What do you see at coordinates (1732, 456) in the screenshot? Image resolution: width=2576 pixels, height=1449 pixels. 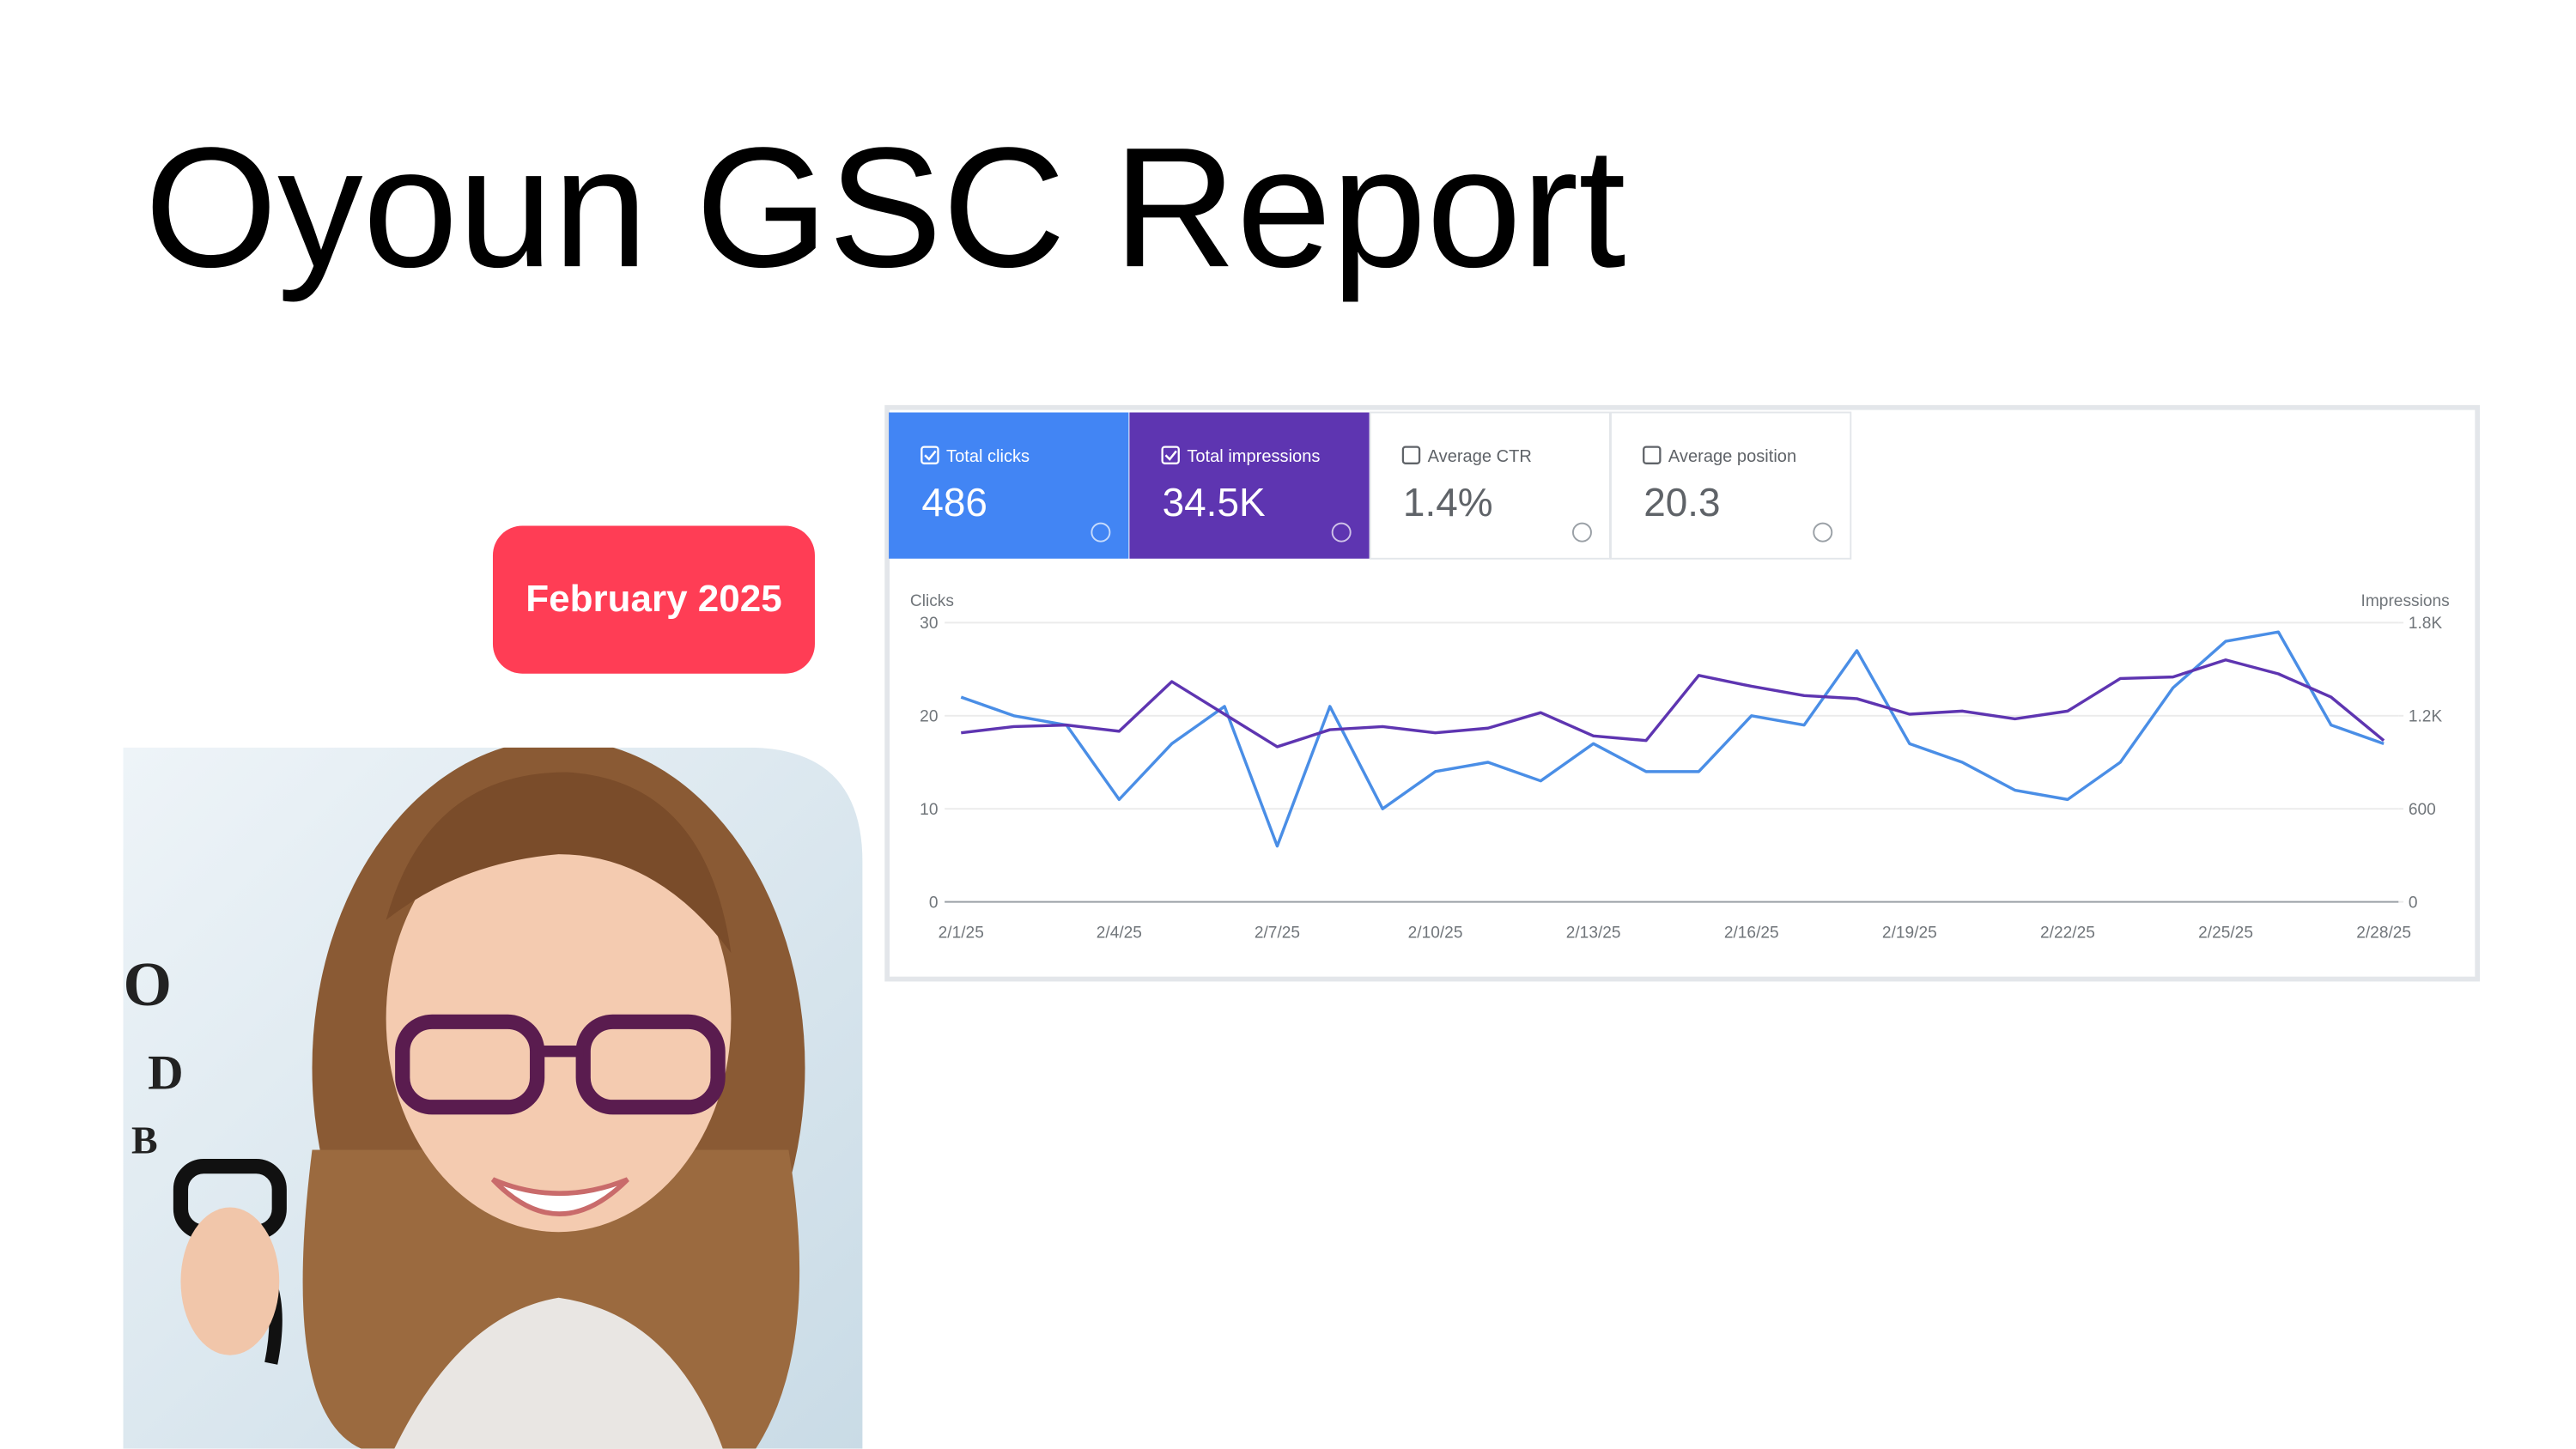 I see `metric-label: Average position` at bounding box center [1732, 456].